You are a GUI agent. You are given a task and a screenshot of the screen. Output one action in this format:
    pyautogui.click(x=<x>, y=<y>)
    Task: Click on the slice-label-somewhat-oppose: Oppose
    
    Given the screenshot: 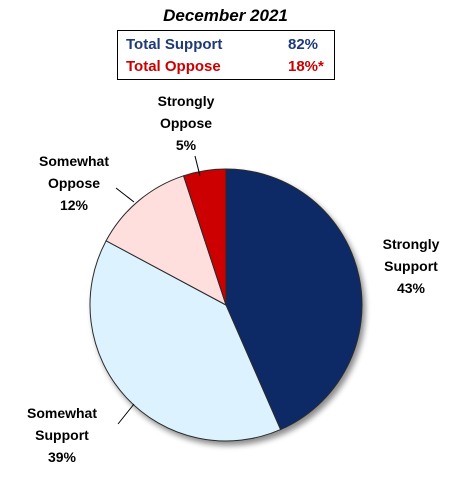 What is the action you would take?
    pyautogui.click(x=74, y=183)
    